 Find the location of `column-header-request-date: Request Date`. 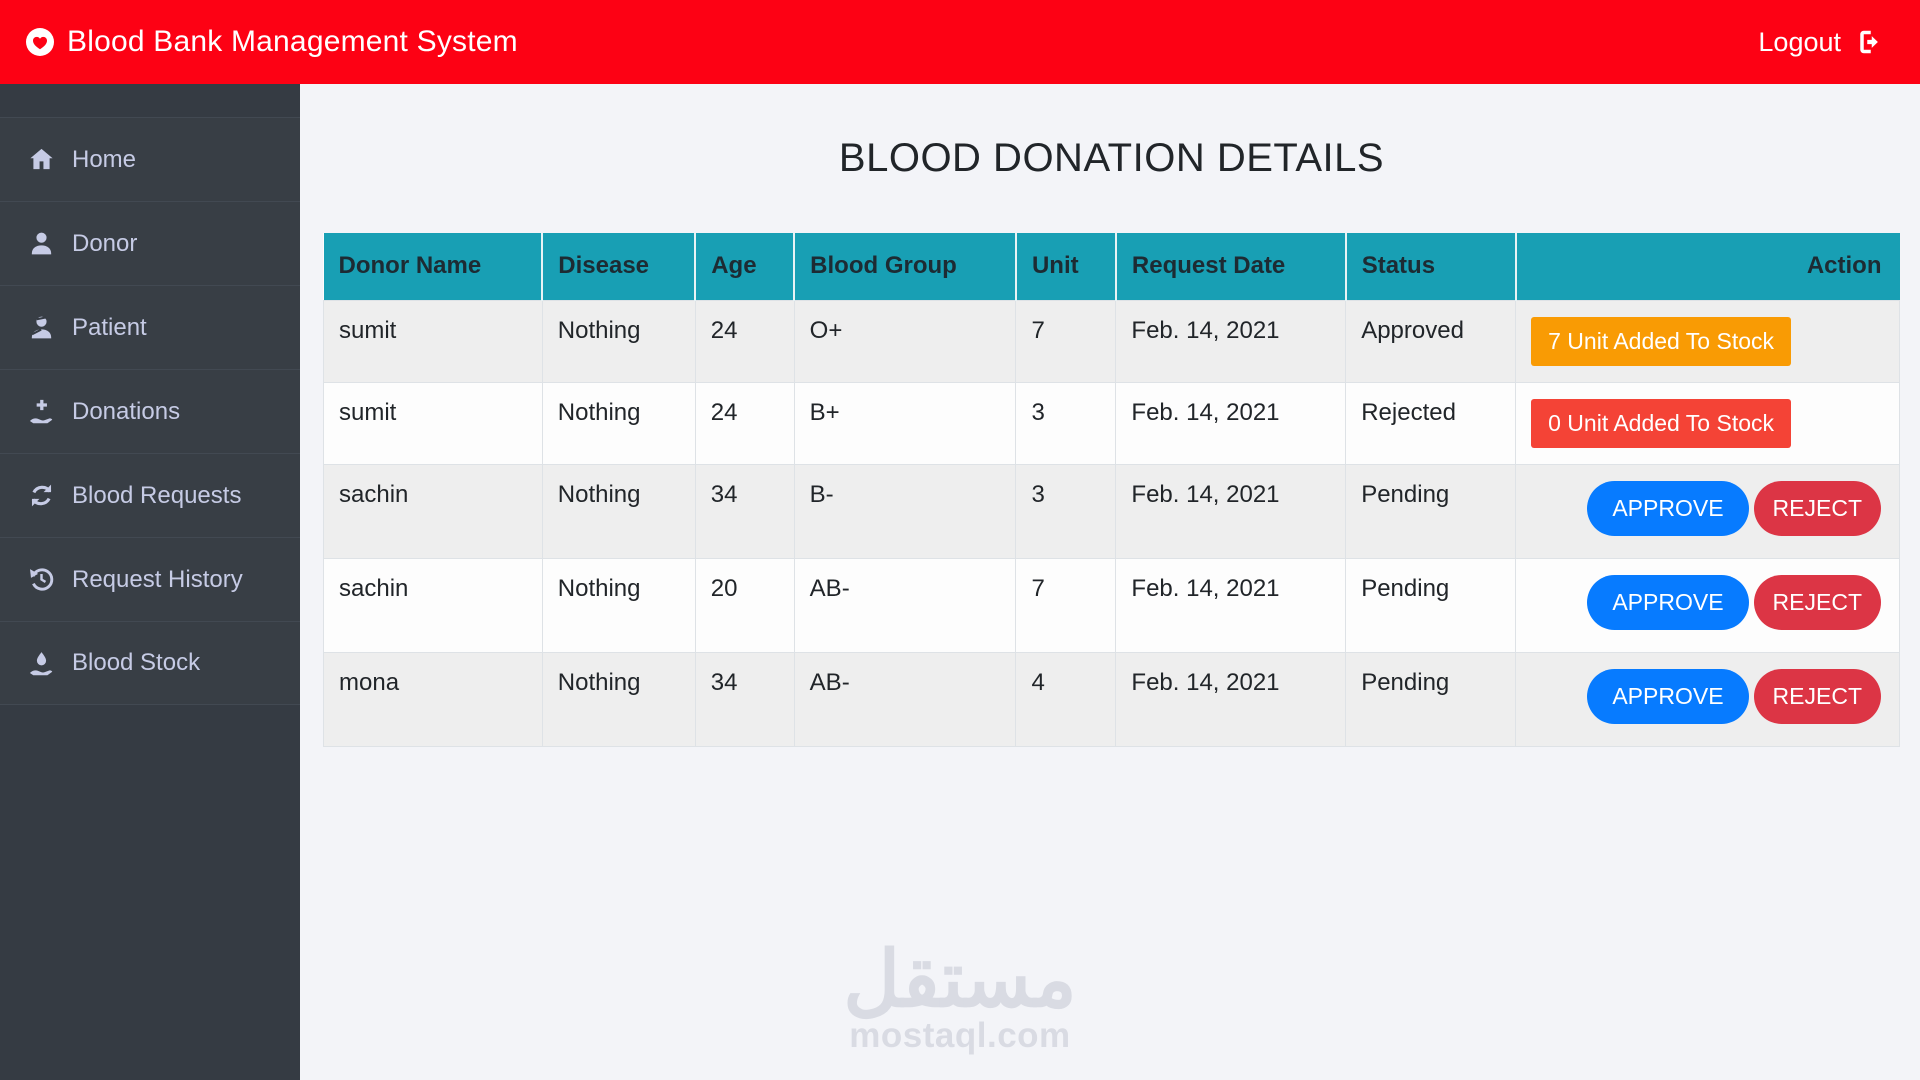

column-header-request-date: Request Date is located at coordinates (1230, 266).